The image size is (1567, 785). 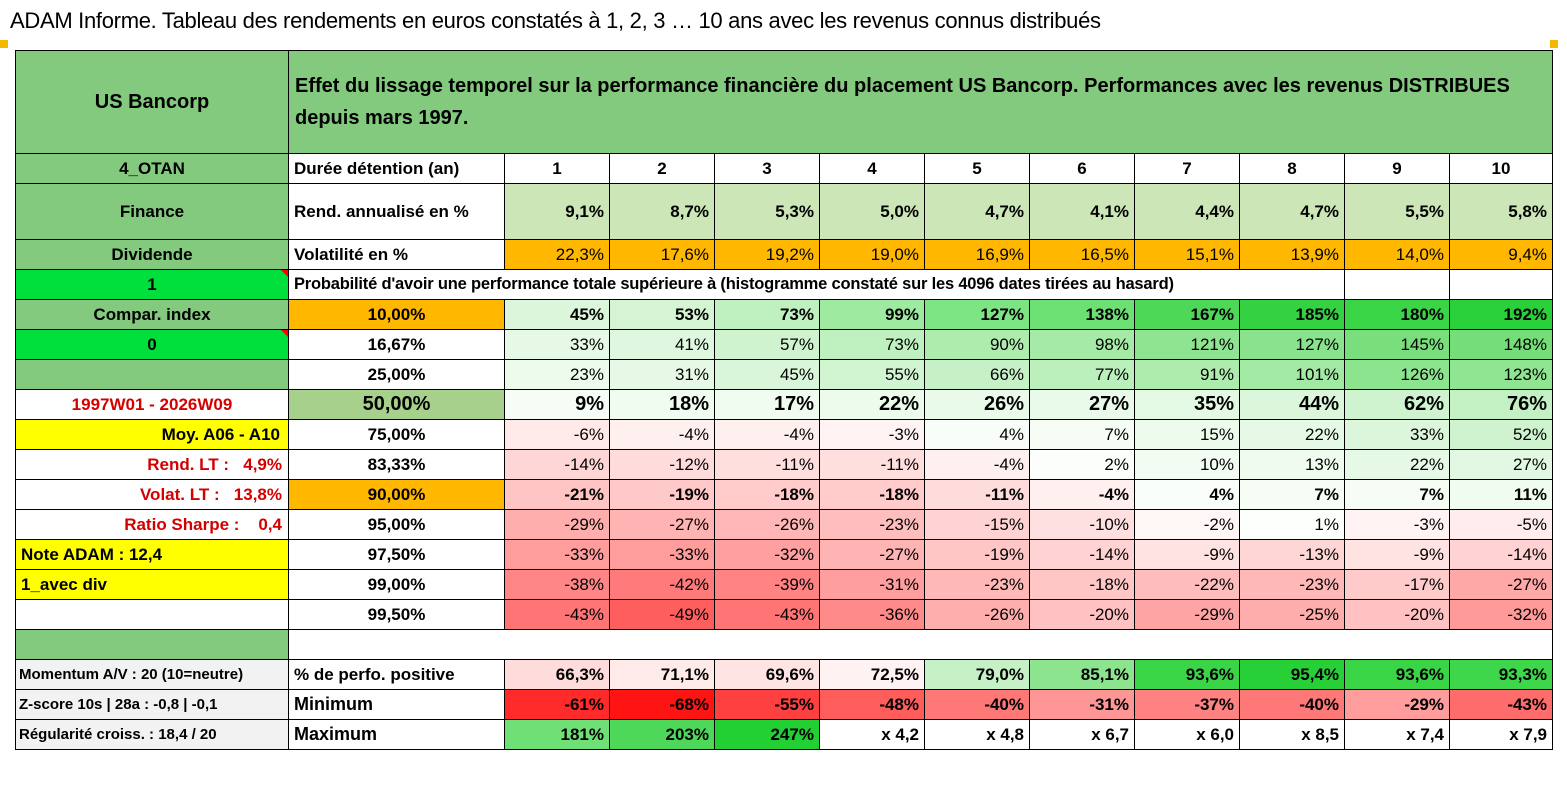 I want to click on flag-zero: 0, so click(x=152, y=344).